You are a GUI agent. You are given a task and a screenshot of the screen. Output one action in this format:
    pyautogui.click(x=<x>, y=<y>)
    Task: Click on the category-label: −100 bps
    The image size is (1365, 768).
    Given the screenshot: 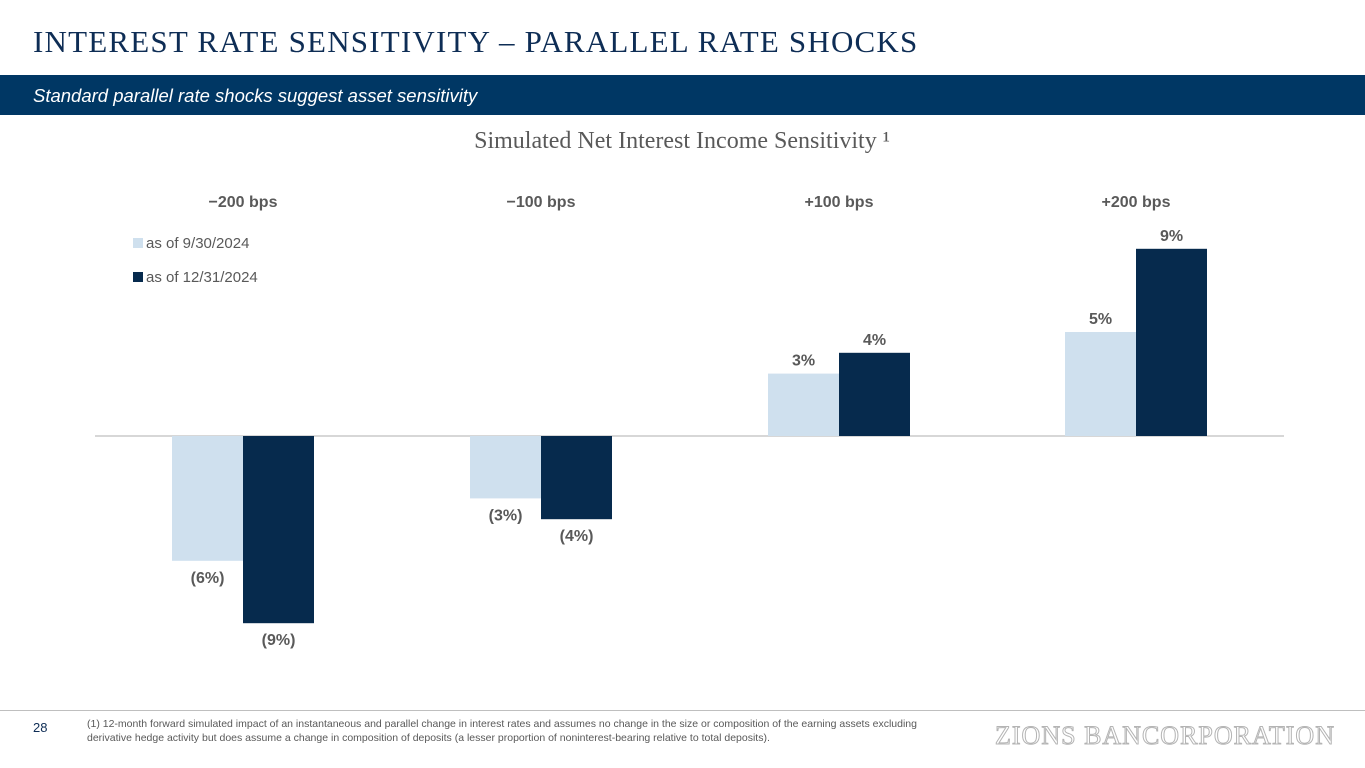 What is the action you would take?
    pyautogui.click(x=541, y=202)
    